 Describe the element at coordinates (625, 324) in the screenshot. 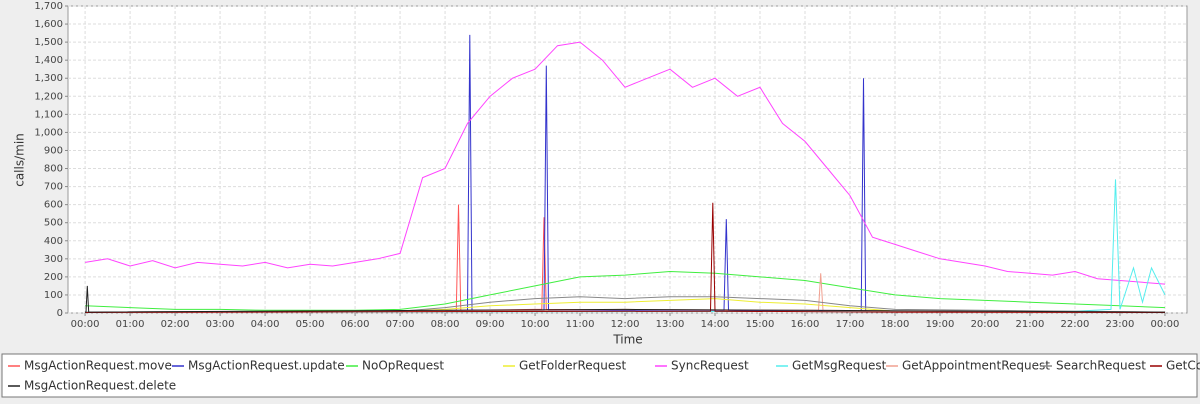

I see `x-tick-label: 12:00` at that location.